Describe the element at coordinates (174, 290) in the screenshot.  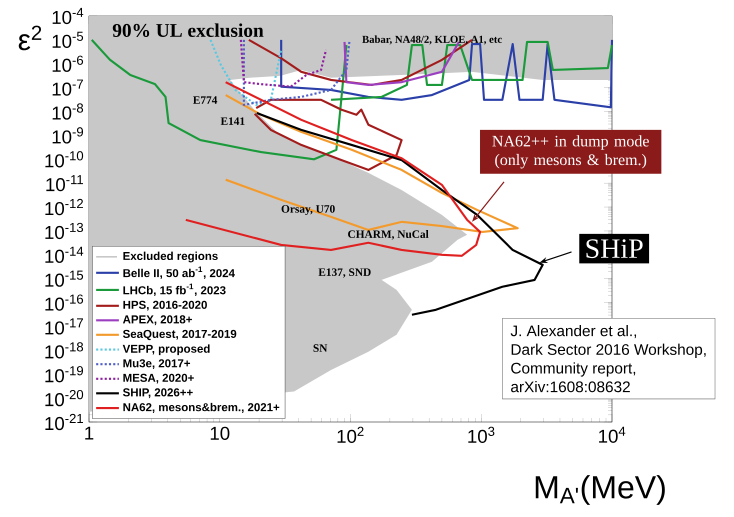
I see `legend-label: LHCb, 15 fb$^{-1}$, 2023` at that location.